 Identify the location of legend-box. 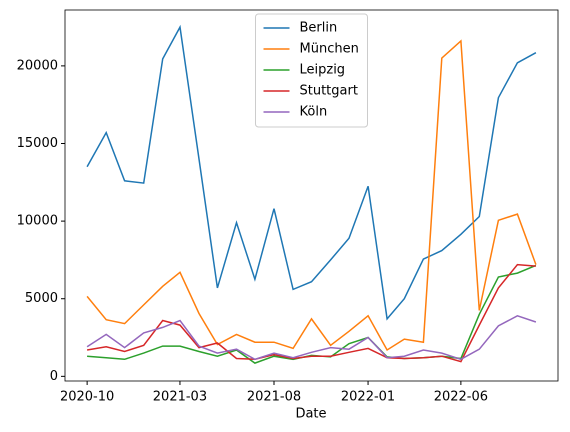
(311, 70).